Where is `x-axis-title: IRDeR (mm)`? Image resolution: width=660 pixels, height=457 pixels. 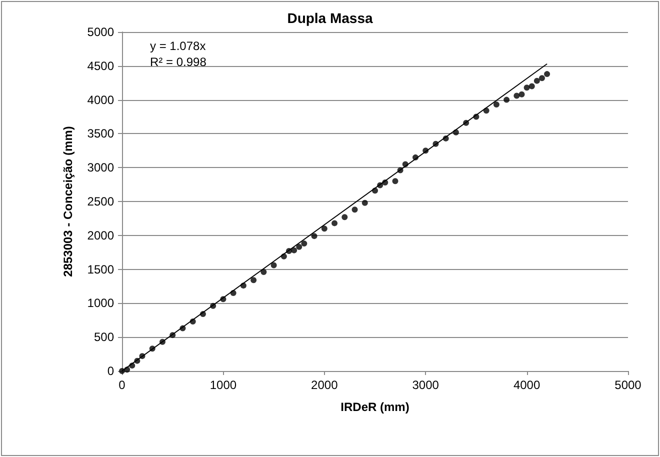
x-axis-title: IRDeR (mm) is located at coordinates (375, 407).